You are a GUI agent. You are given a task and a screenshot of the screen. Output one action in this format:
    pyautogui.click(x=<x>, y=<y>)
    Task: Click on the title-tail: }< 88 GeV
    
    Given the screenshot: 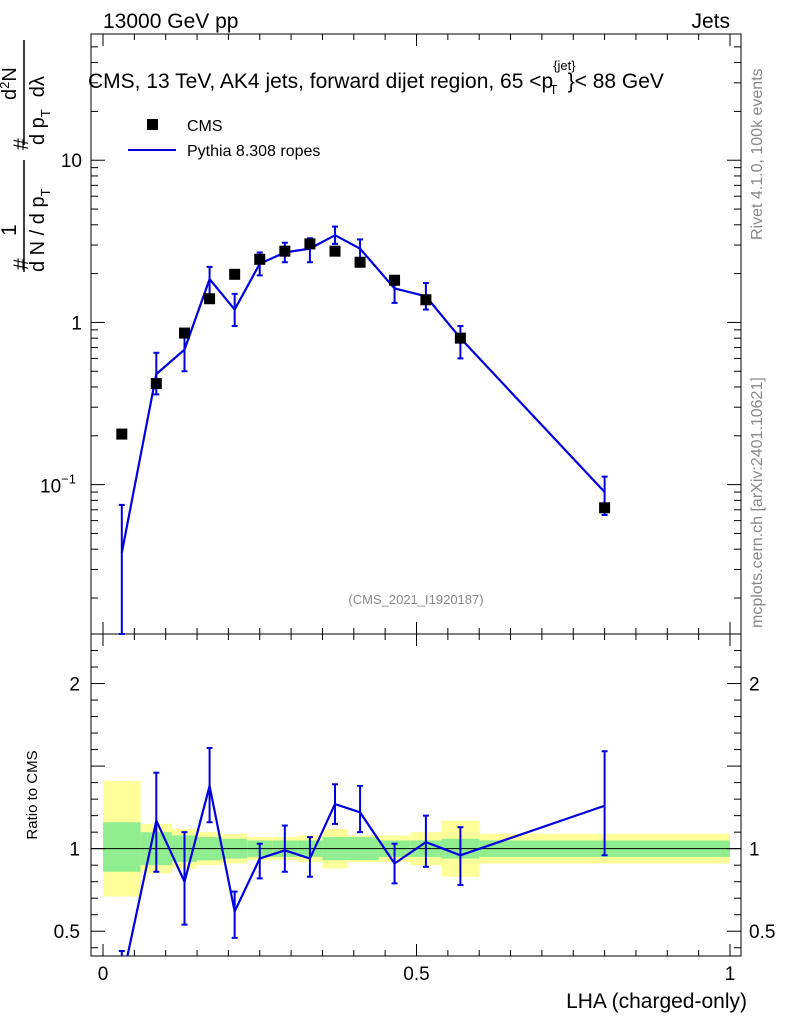 What is the action you would take?
    pyautogui.click(x=616, y=81)
    